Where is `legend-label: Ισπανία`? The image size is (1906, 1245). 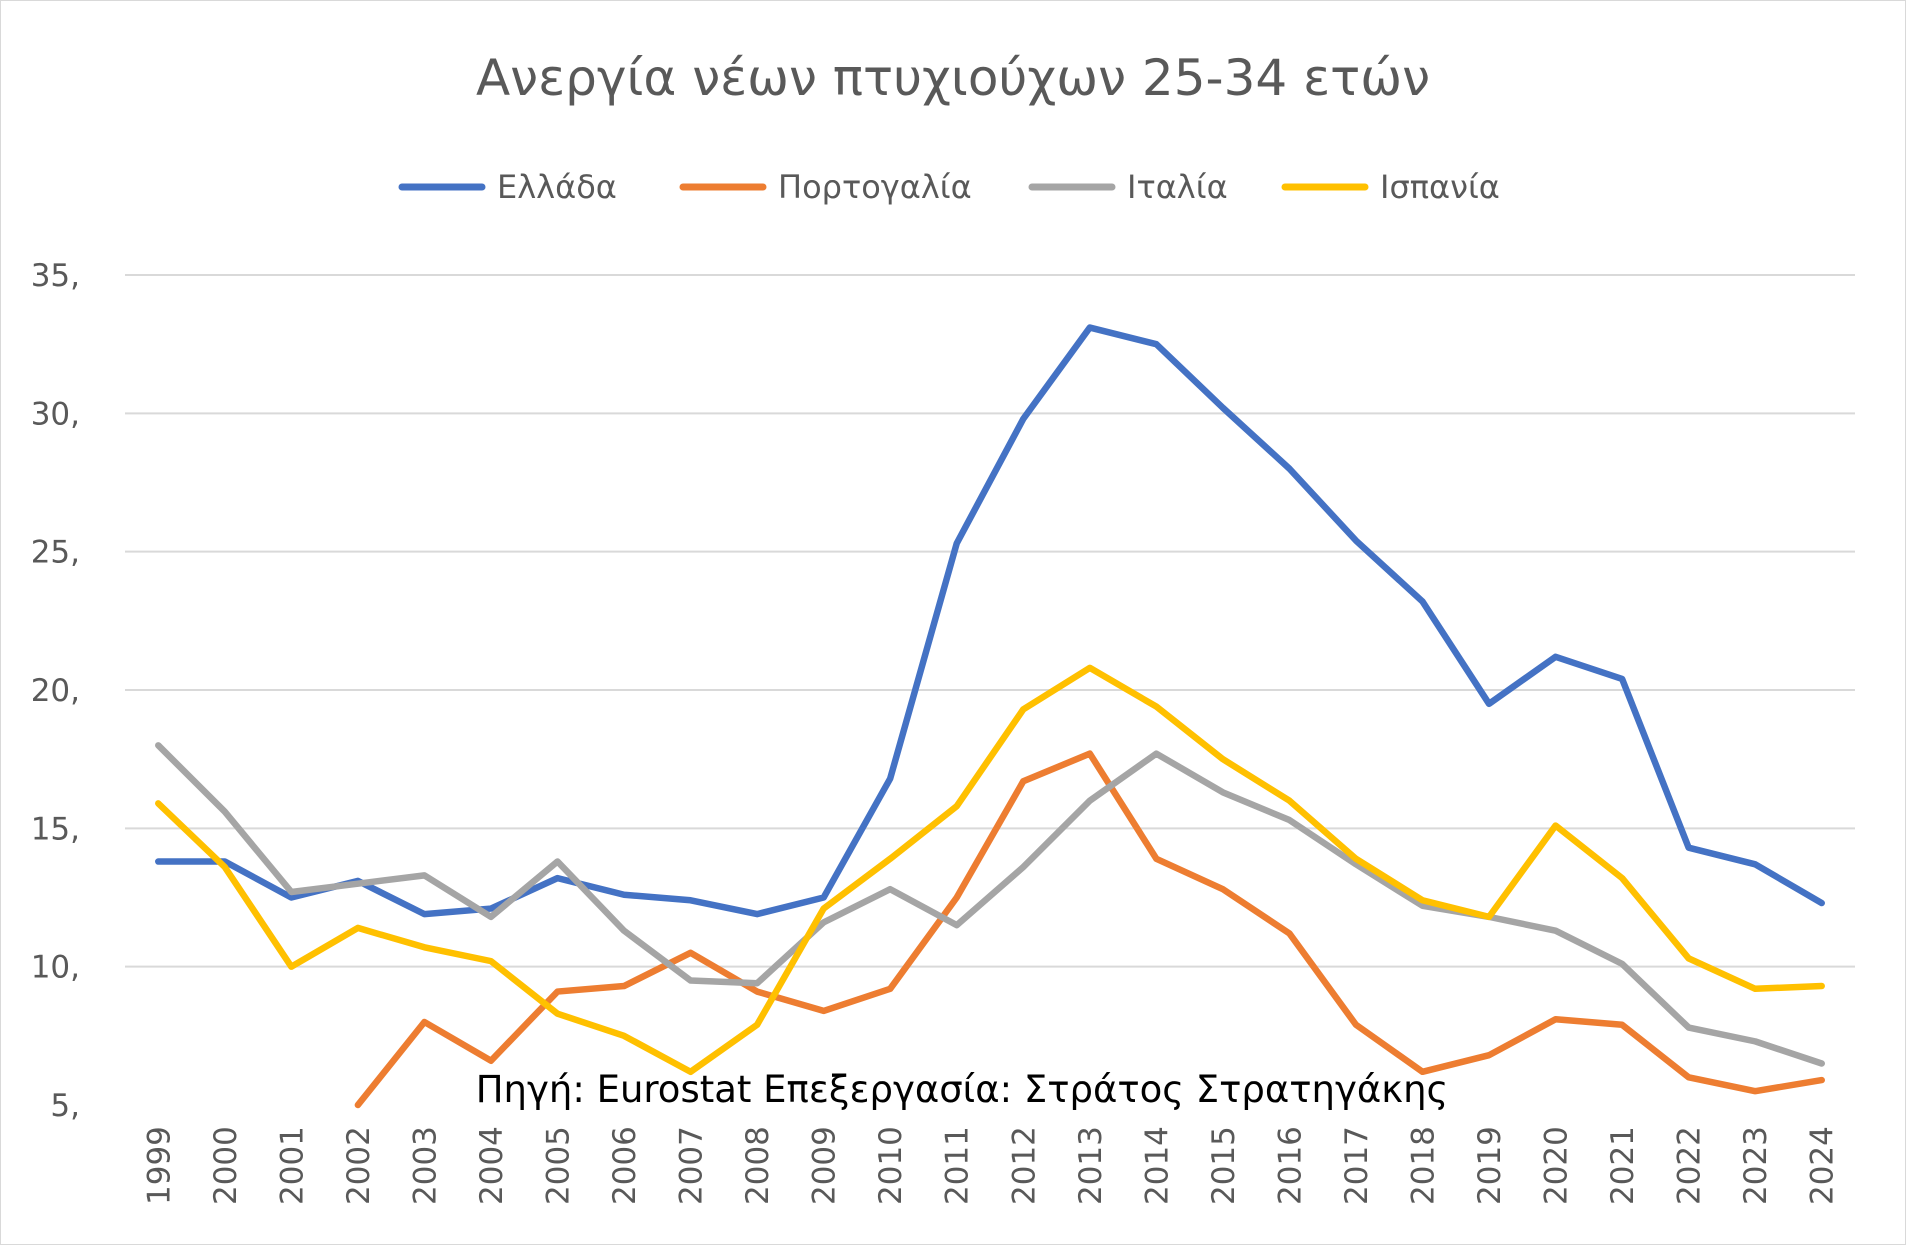 legend-label: Ισπανία is located at coordinates (1440, 187).